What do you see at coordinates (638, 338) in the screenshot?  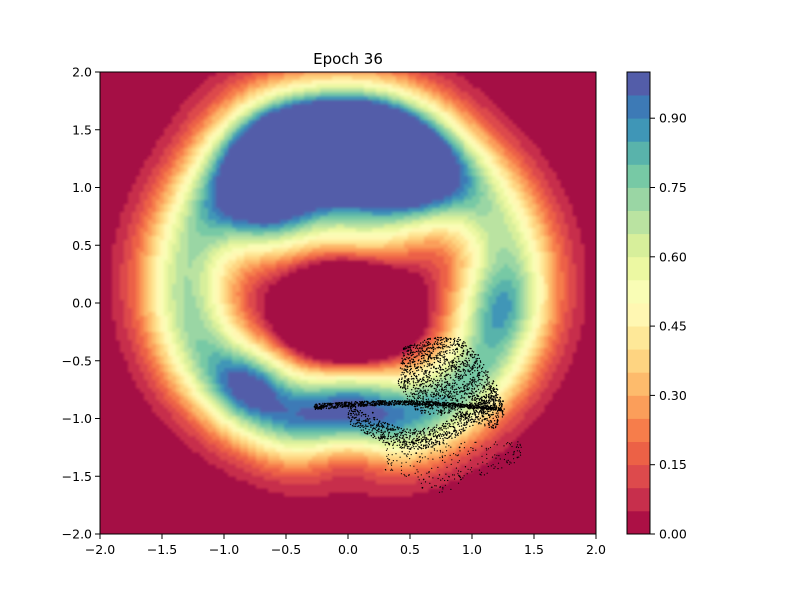 I see `colorbar-band` at bounding box center [638, 338].